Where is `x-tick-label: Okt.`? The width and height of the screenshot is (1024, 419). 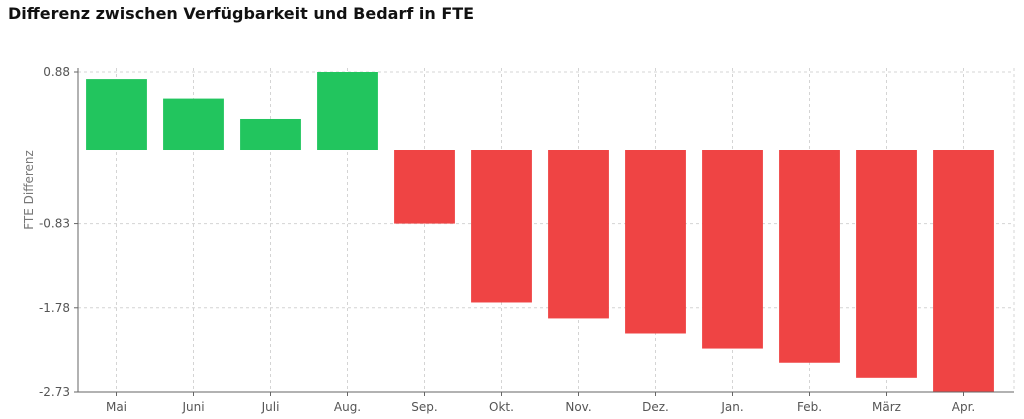
x-tick-label: Okt. is located at coordinates (501, 407).